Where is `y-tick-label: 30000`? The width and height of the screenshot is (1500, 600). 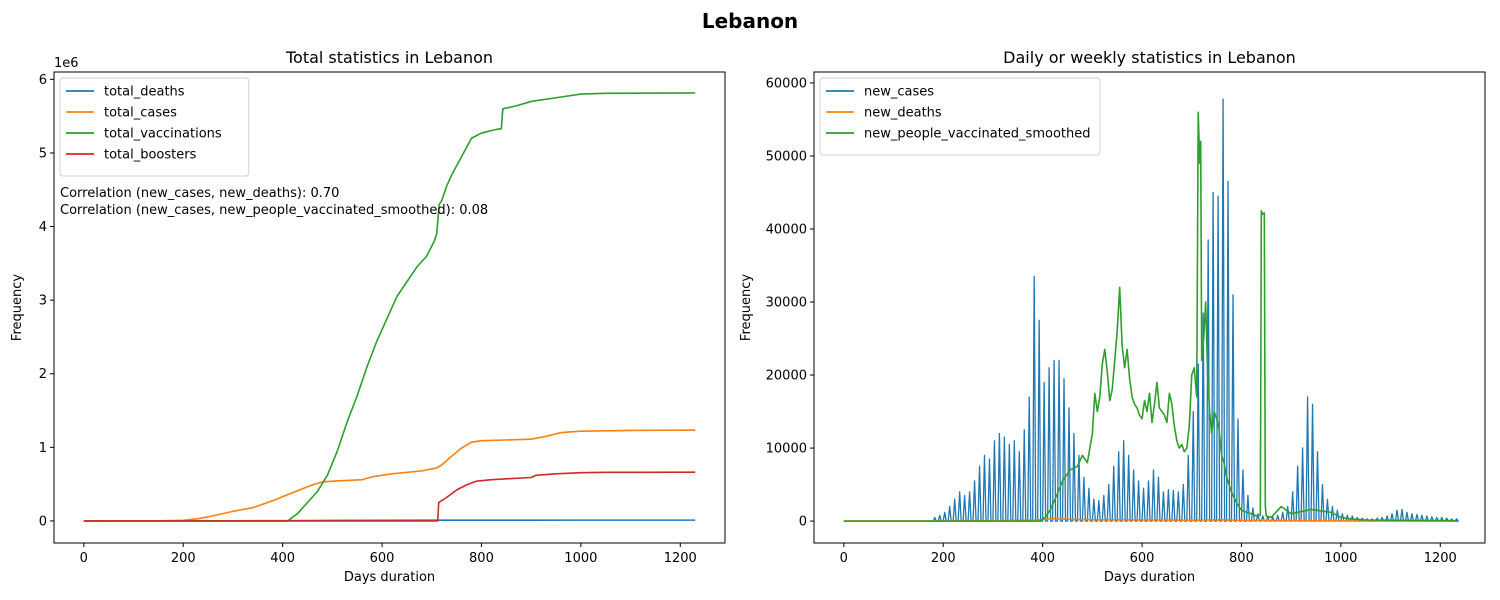 y-tick-label: 30000 is located at coordinates (786, 303).